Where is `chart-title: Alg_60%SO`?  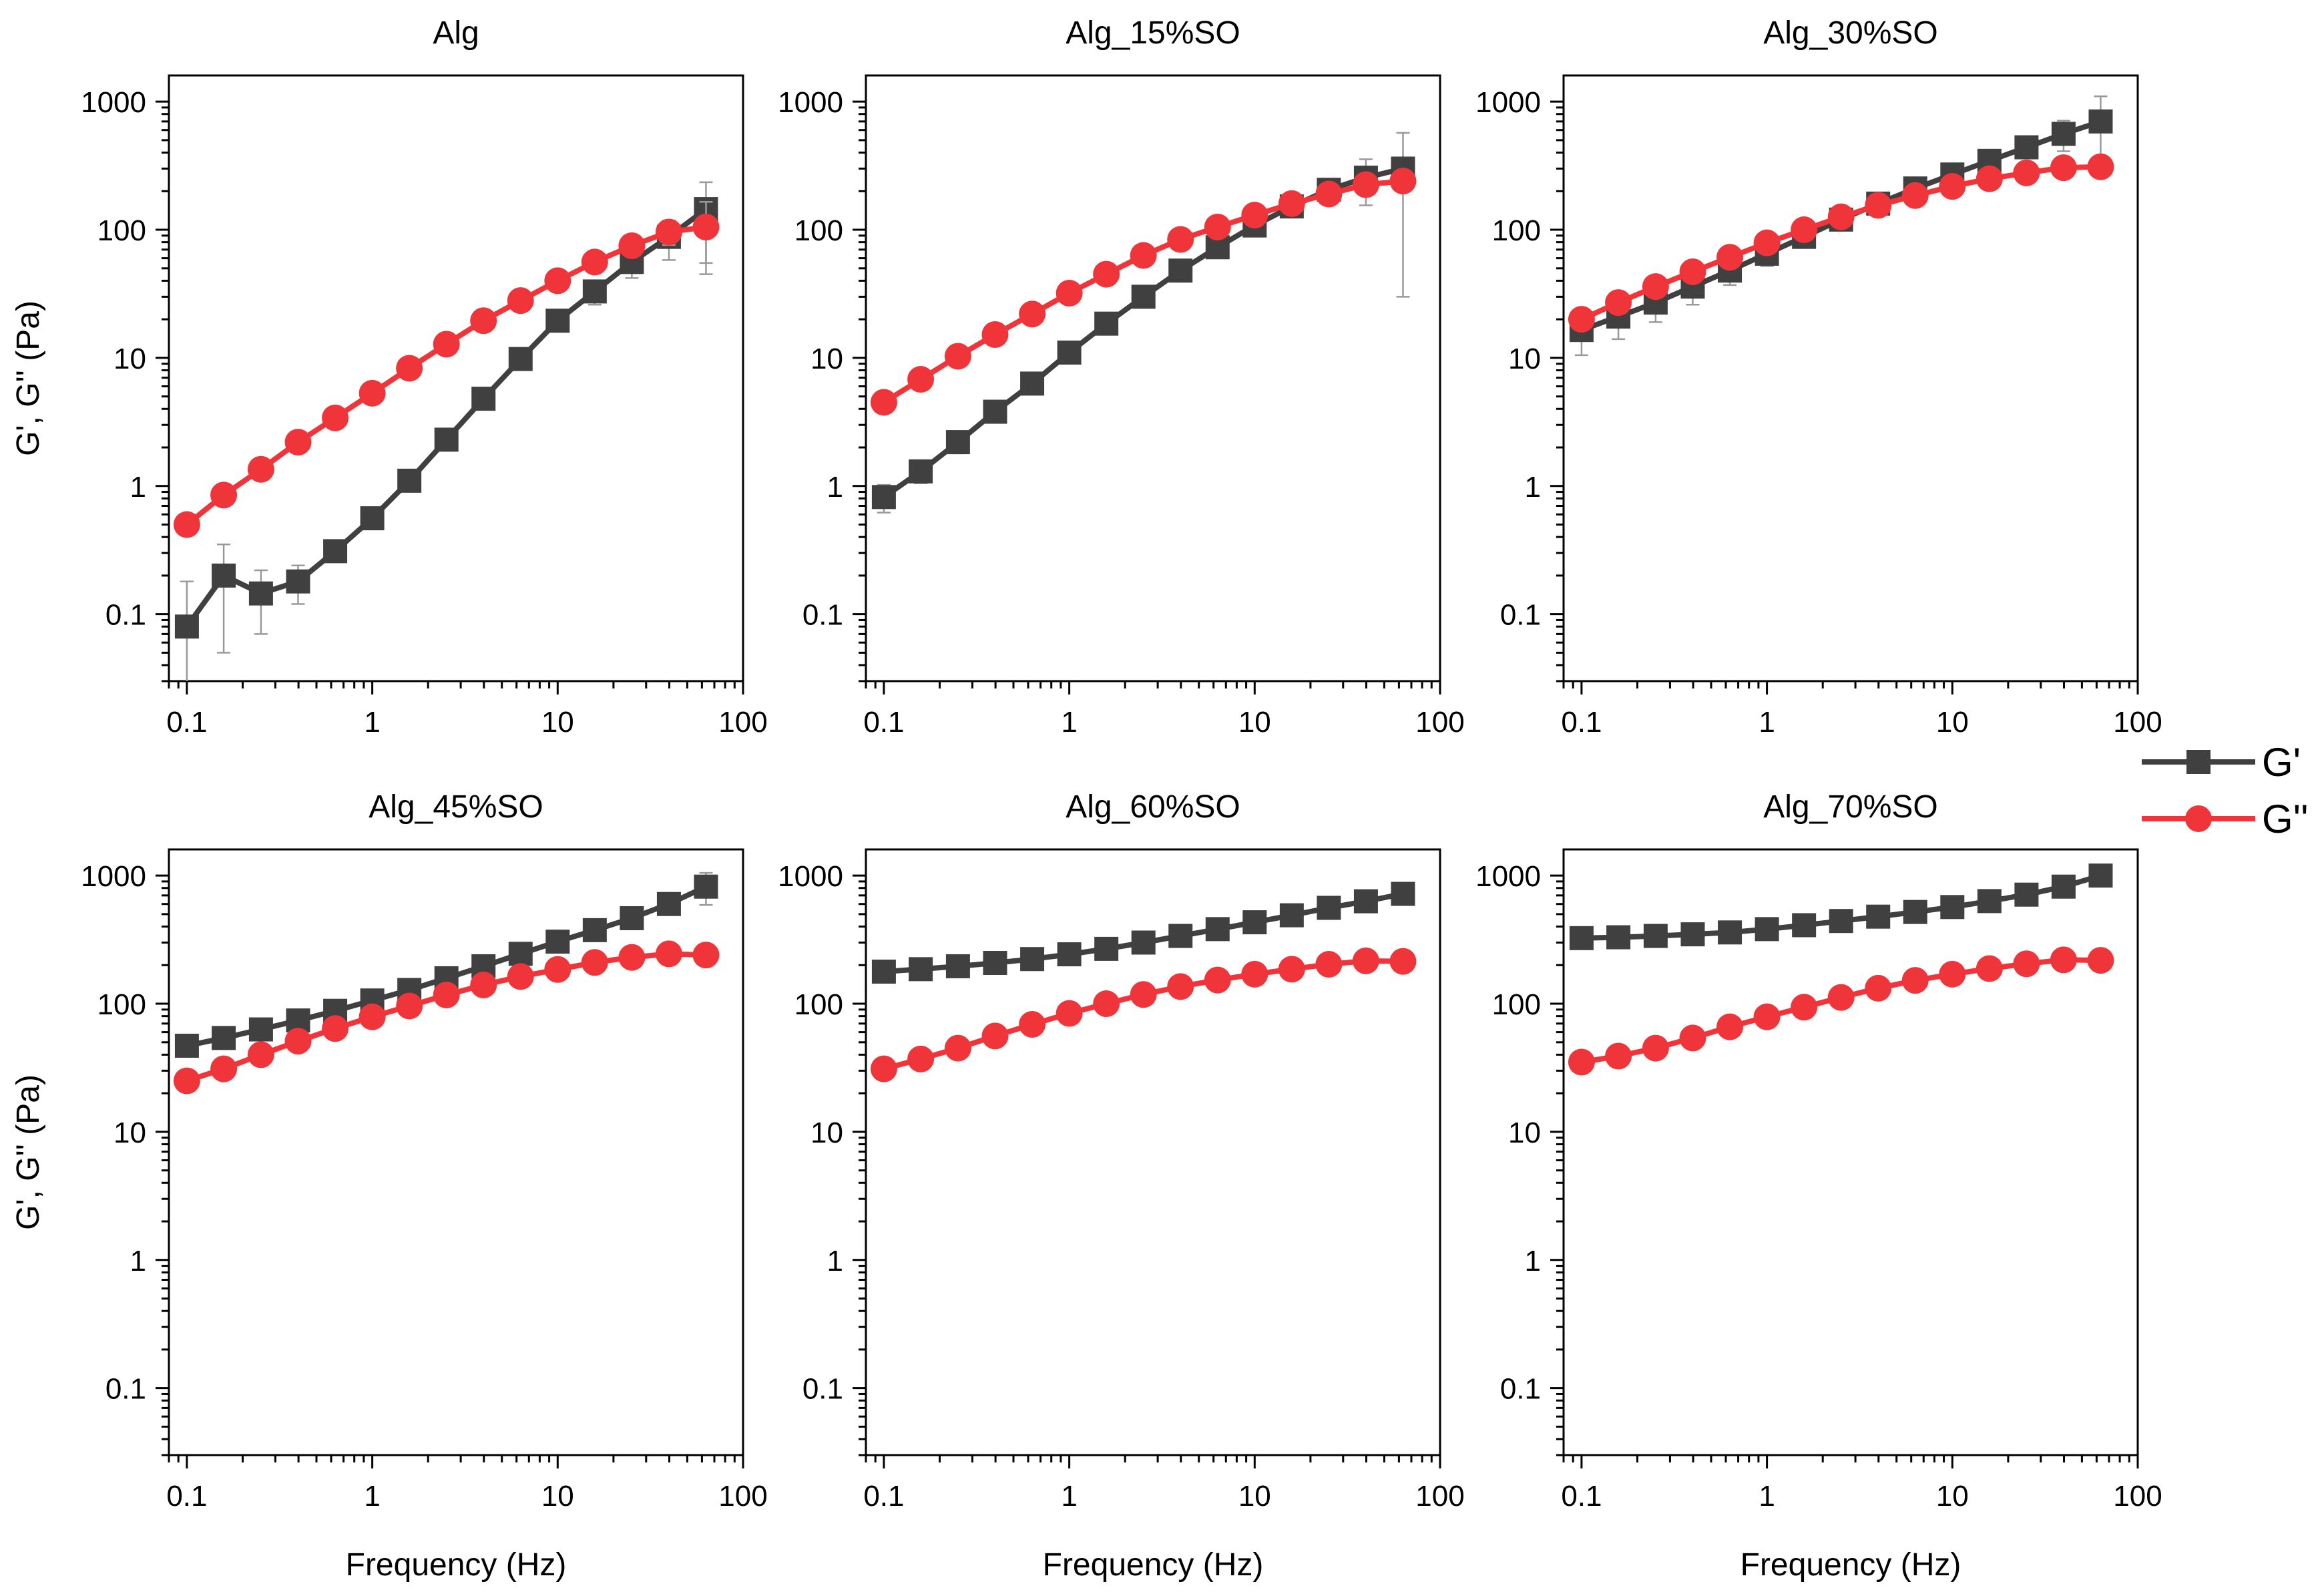
chart-title: Alg_60%SO is located at coordinates (1153, 807).